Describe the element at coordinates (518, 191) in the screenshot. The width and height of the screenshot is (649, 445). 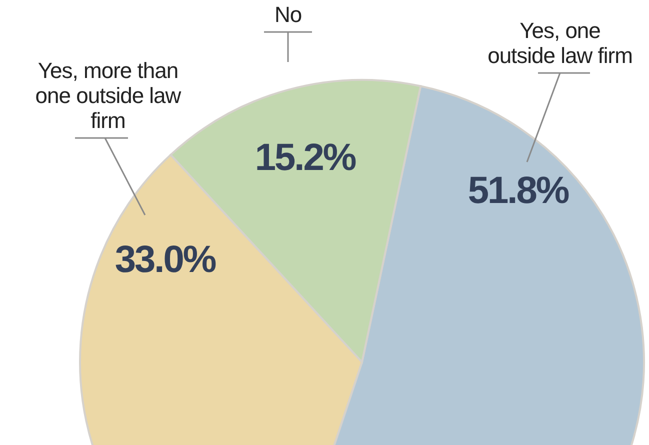
I see `data-label: 51.8%` at that location.